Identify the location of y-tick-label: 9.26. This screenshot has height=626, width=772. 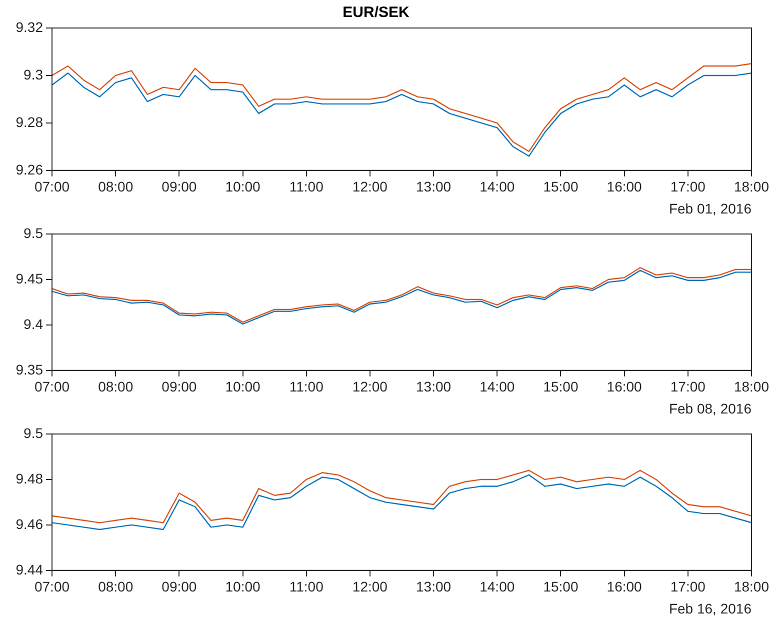
(30, 169).